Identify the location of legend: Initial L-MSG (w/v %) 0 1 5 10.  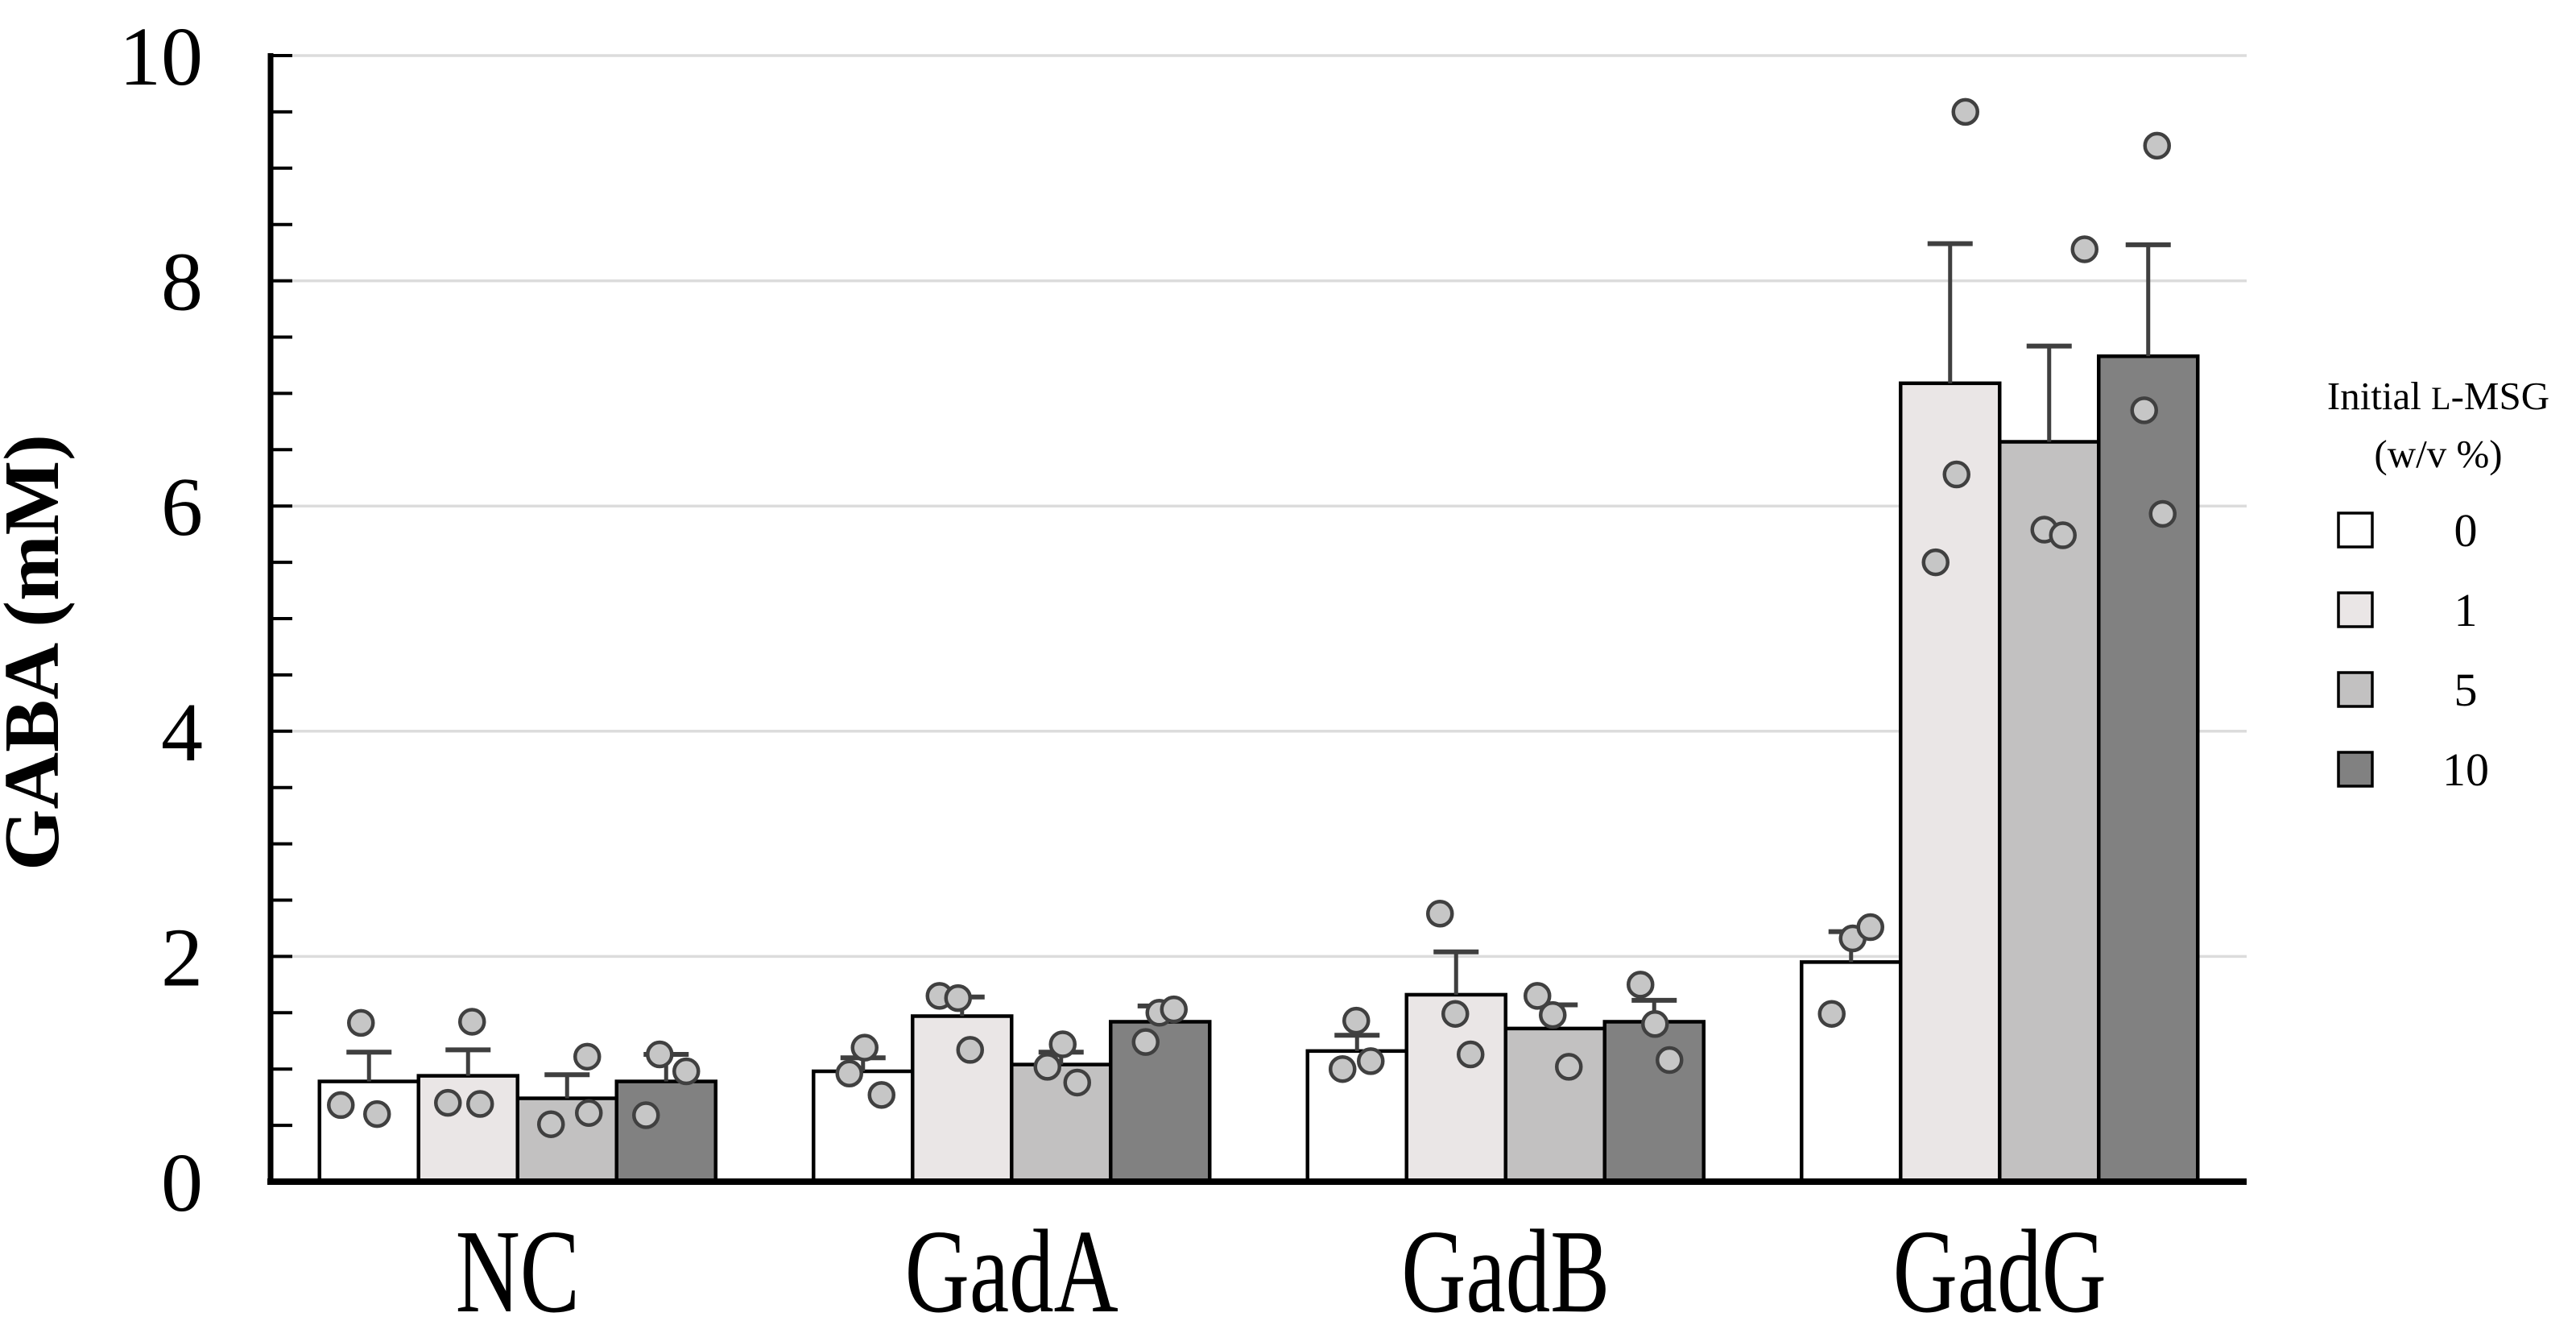
(2438, 585).